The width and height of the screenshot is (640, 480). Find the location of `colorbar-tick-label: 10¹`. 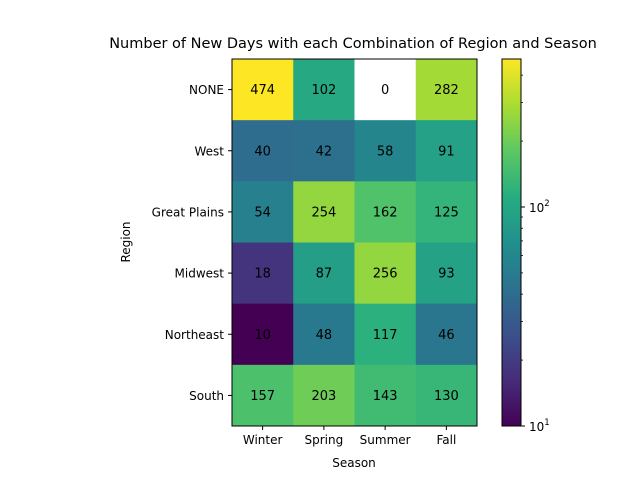

colorbar-tick-label: 10¹ is located at coordinates (539, 426).